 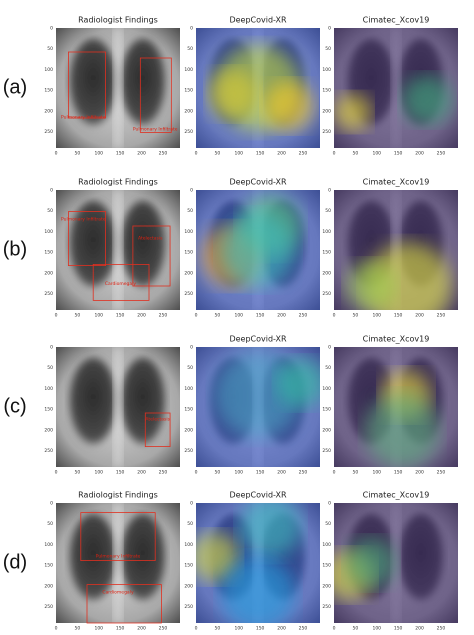 I want to click on finding-label: Atelectasis, so click(x=157, y=420).